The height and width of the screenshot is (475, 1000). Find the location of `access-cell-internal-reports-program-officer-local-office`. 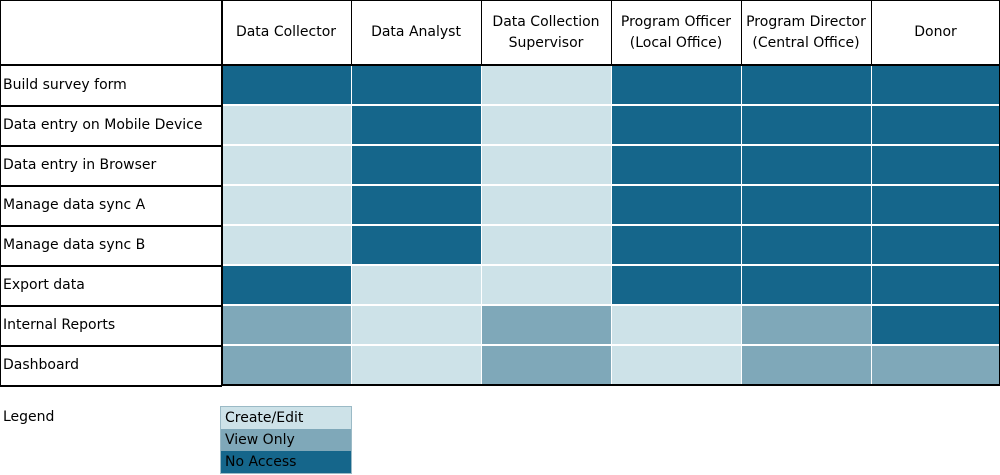

access-cell-internal-reports-program-officer-local-office is located at coordinates (676, 325).